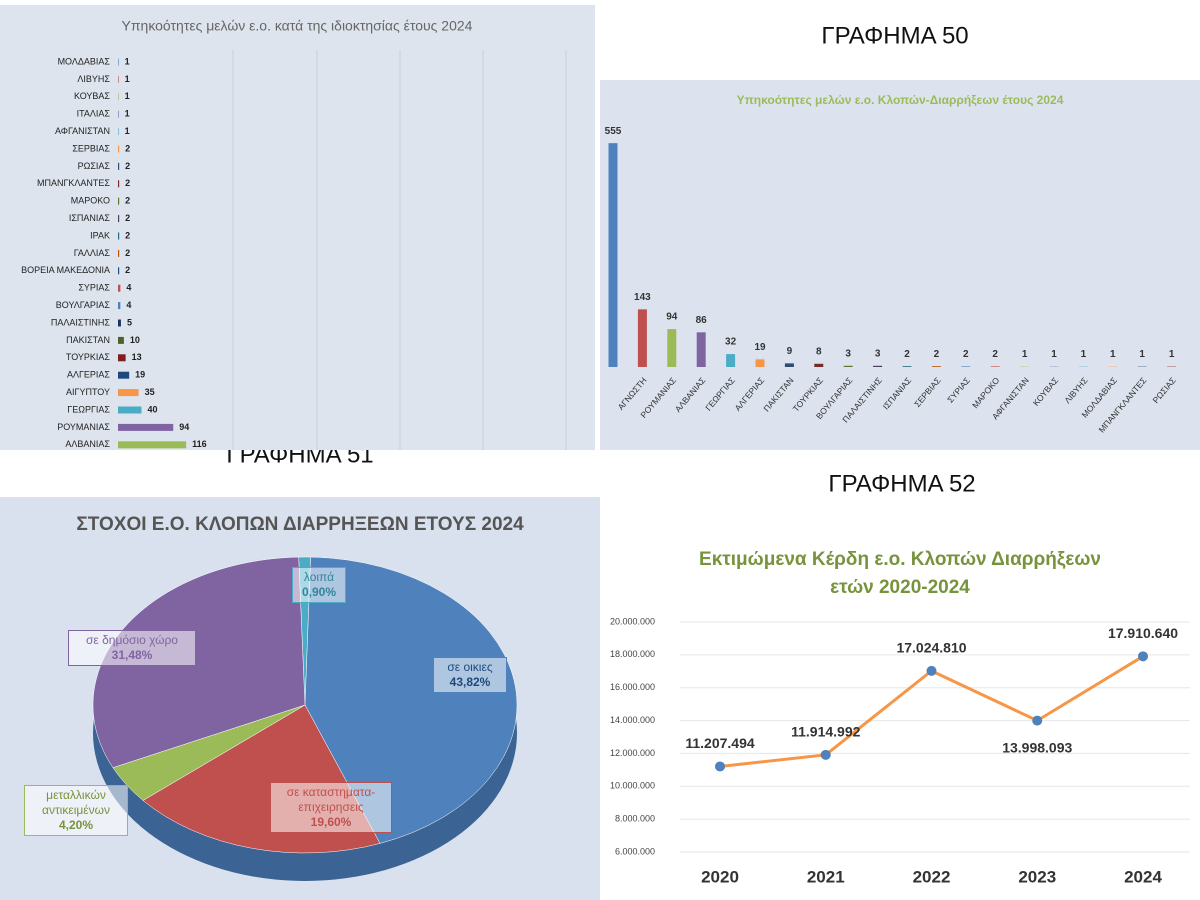  Describe the element at coordinates (76, 825) in the screenshot. I see `pie-label-value: 4,20%` at that location.